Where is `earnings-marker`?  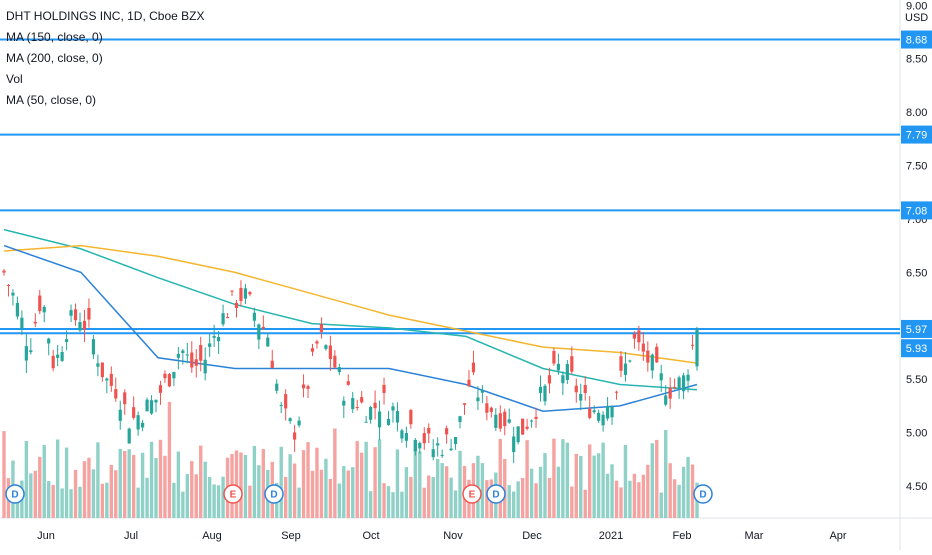
earnings-marker is located at coordinates (233, 494).